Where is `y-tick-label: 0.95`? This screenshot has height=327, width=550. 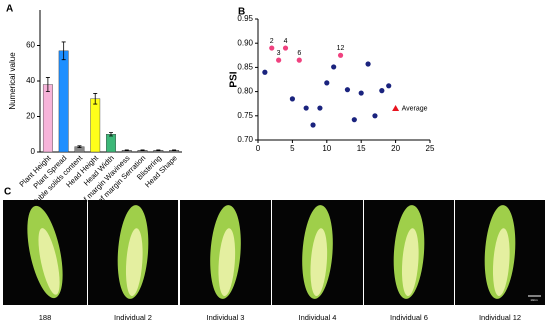 y-tick-label: 0.95 is located at coordinates (245, 18).